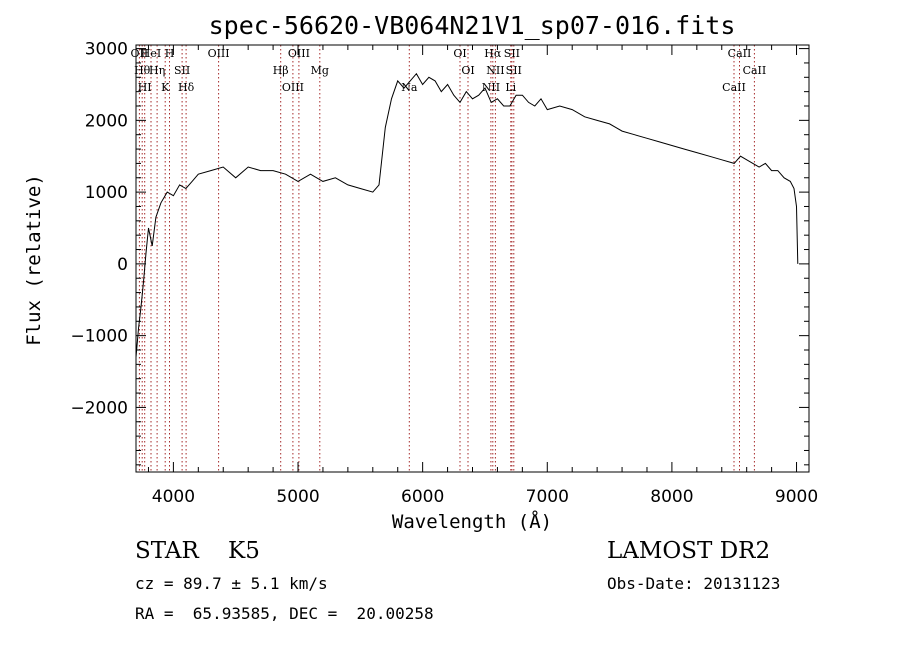 Image resolution: width=900 pixels, height=649 pixels. What do you see at coordinates (409, 87) in the screenshot?
I see `line-label: Na` at bounding box center [409, 87].